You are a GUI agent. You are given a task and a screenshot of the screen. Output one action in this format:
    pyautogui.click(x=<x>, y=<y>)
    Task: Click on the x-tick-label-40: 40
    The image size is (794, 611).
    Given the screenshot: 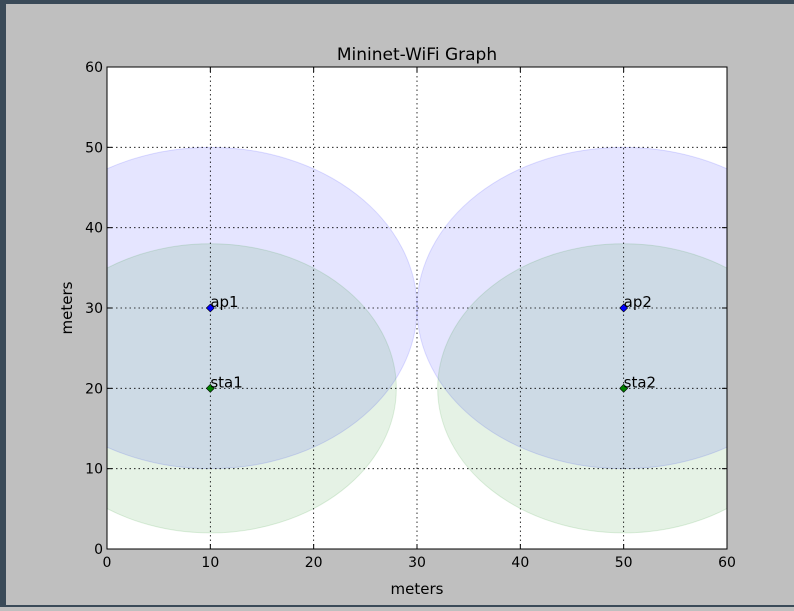 What is the action you would take?
    pyautogui.click(x=520, y=563)
    